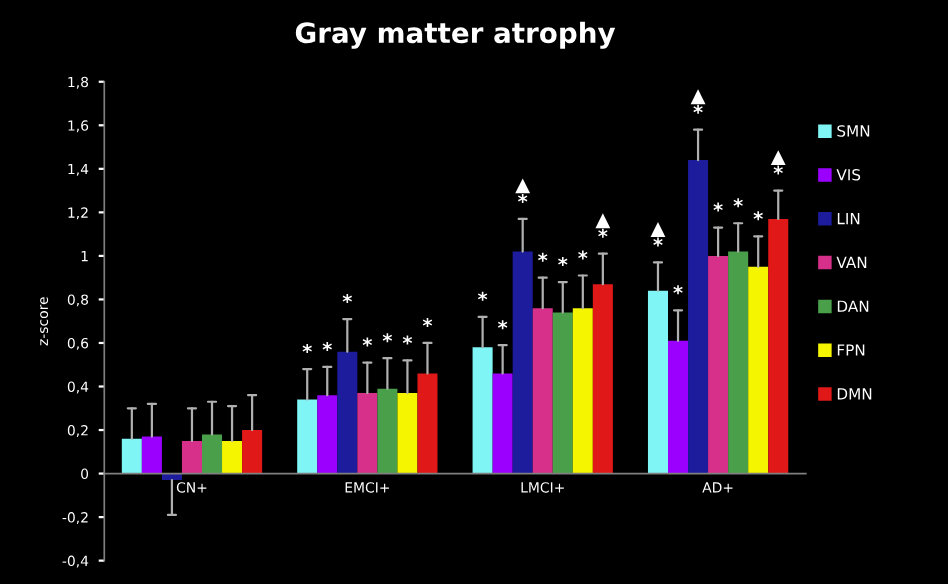 The image size is (948, 584). Describe the element at coordinates (455, 35) in the screenshot. I see `chart-title: Gray matter atrophy` at that location.